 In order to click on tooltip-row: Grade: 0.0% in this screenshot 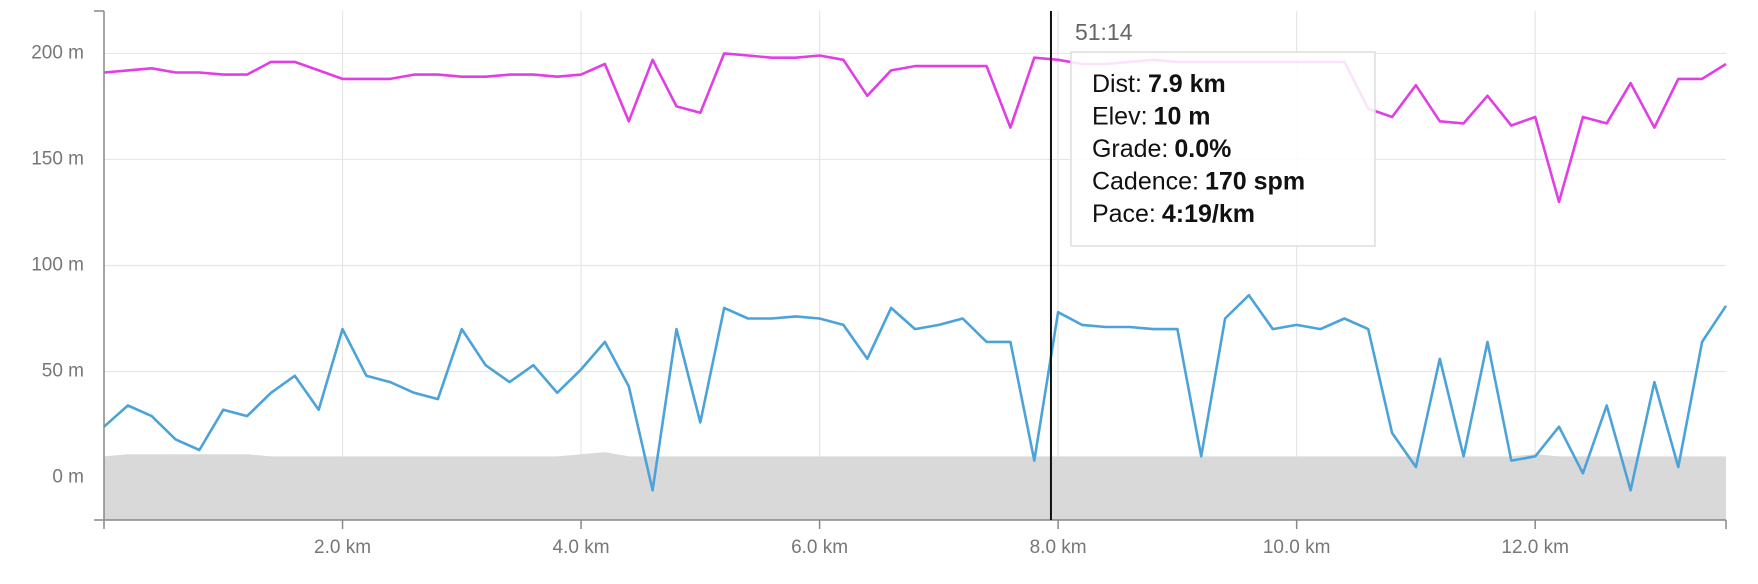, I will do `click(1161, 149)`.